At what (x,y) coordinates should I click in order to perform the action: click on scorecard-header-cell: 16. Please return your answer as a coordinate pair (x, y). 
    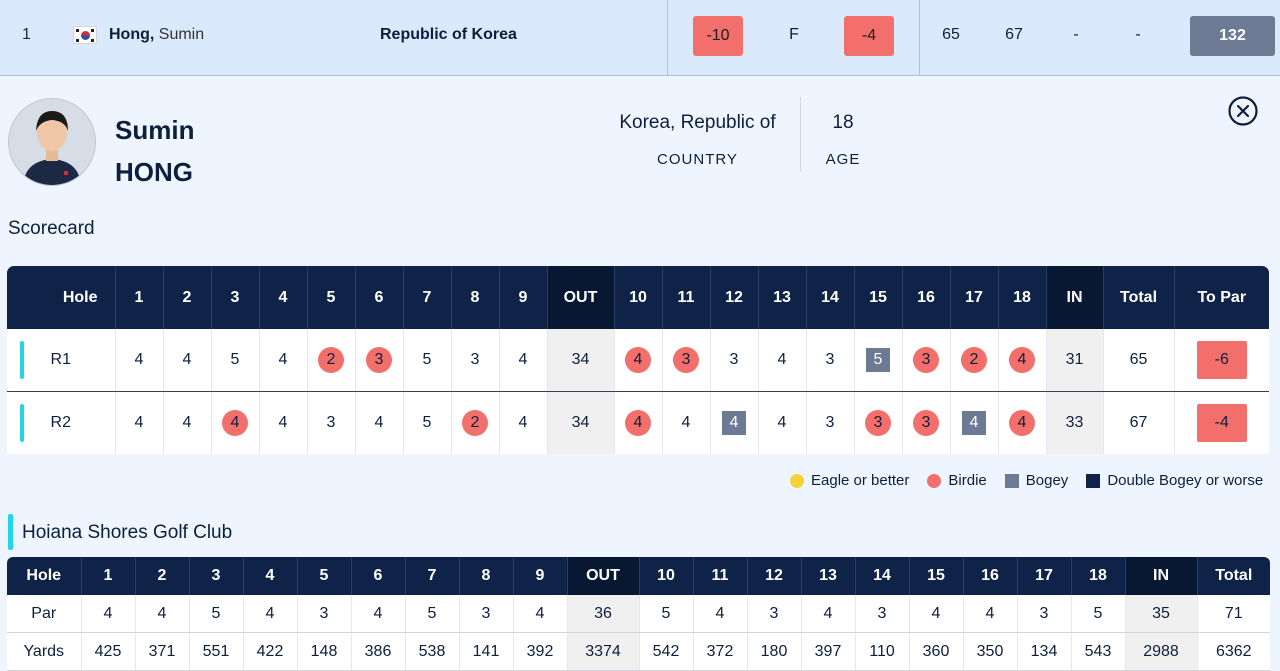
    Looking at the image, I should click on (925, 297).